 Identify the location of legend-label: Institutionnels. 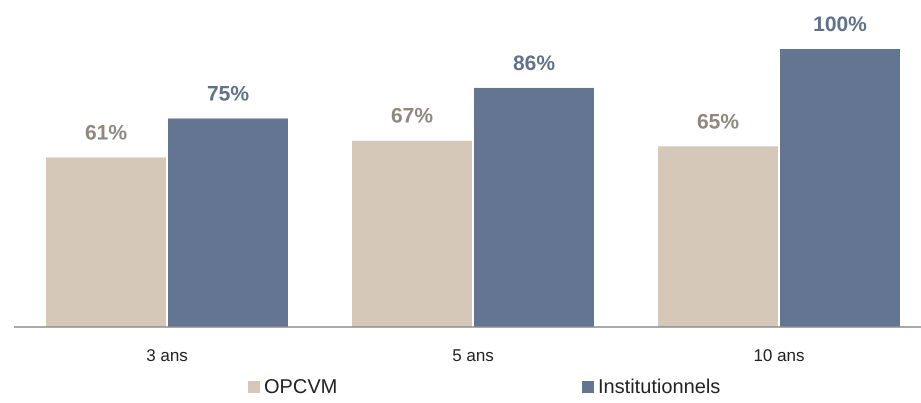
(659, 387).